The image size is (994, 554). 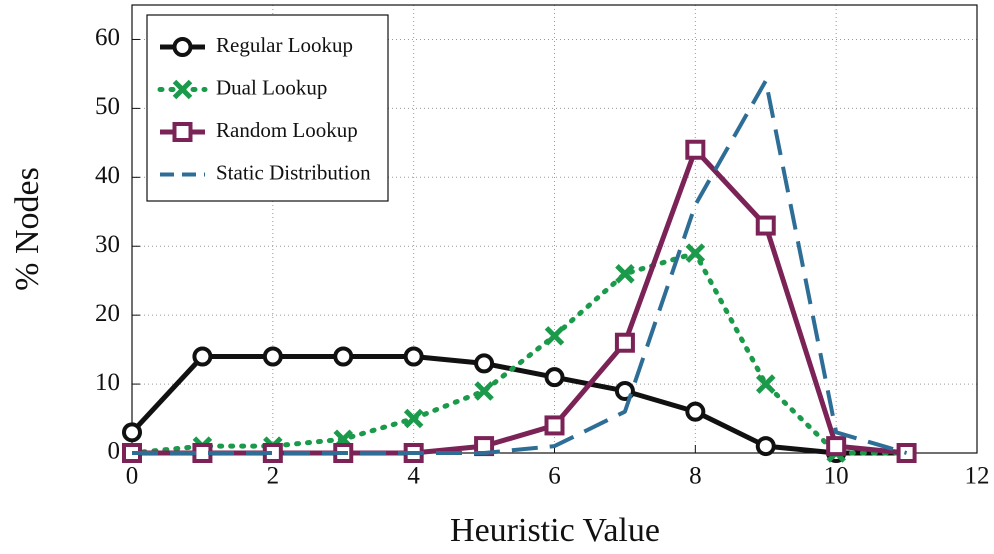 I want to click on x-tick-label: 2, so click(x=273, y=476).